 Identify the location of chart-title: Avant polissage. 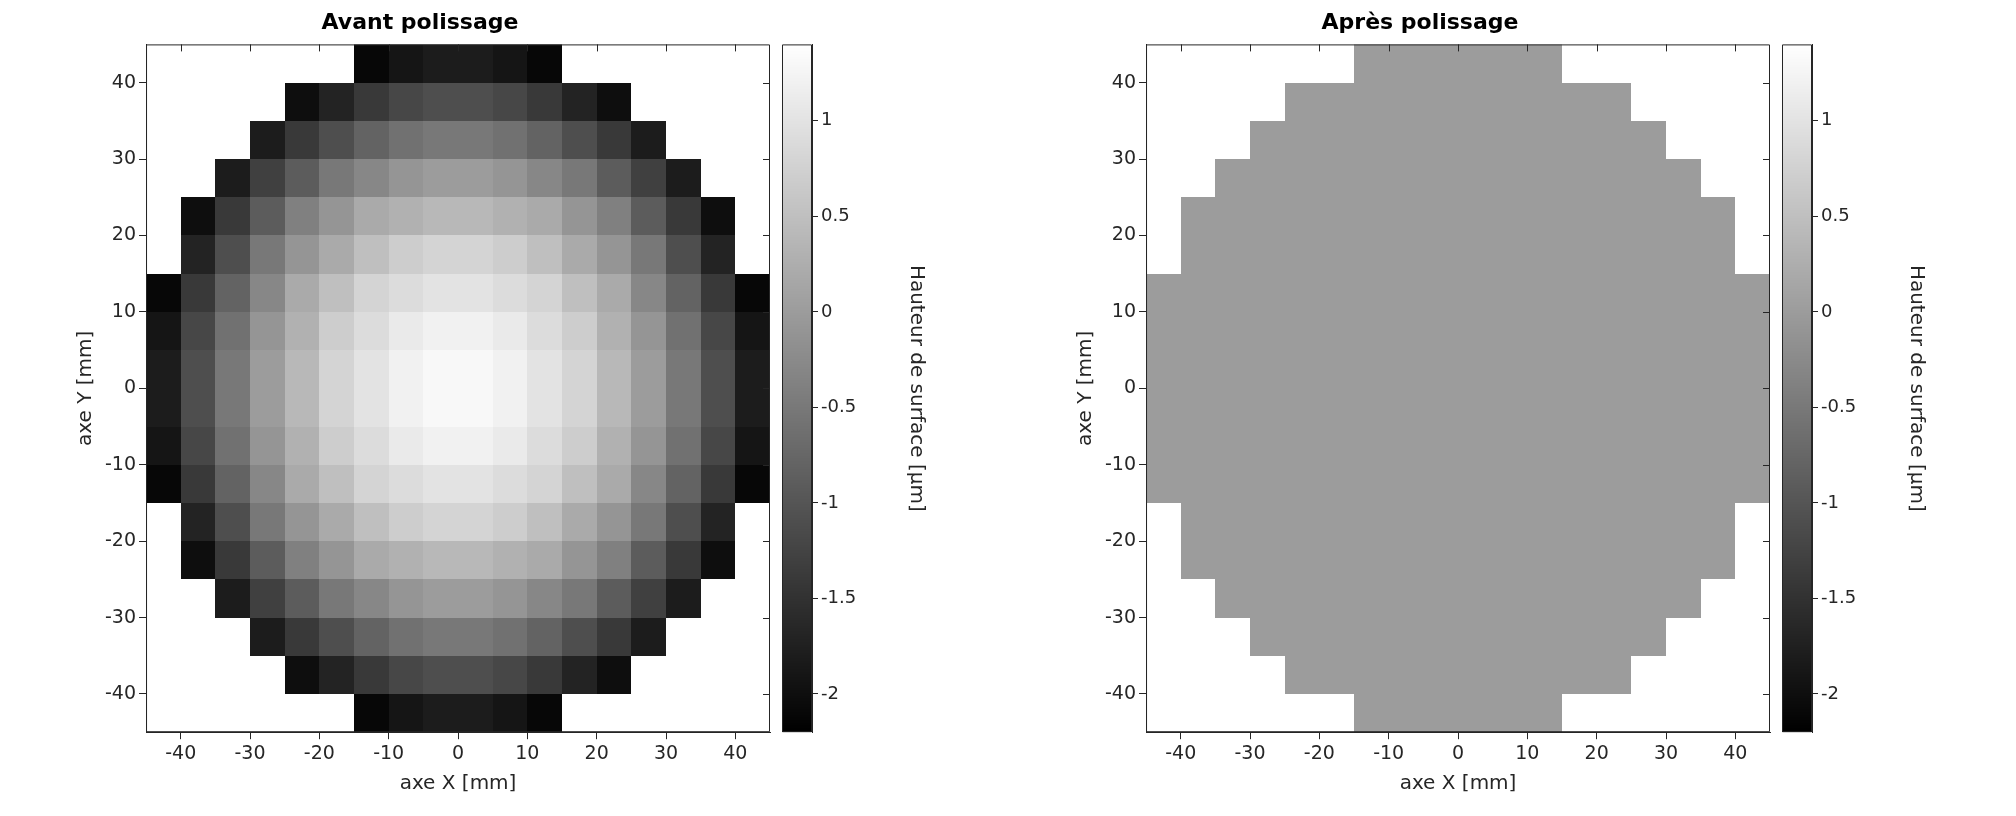
(420, 21).